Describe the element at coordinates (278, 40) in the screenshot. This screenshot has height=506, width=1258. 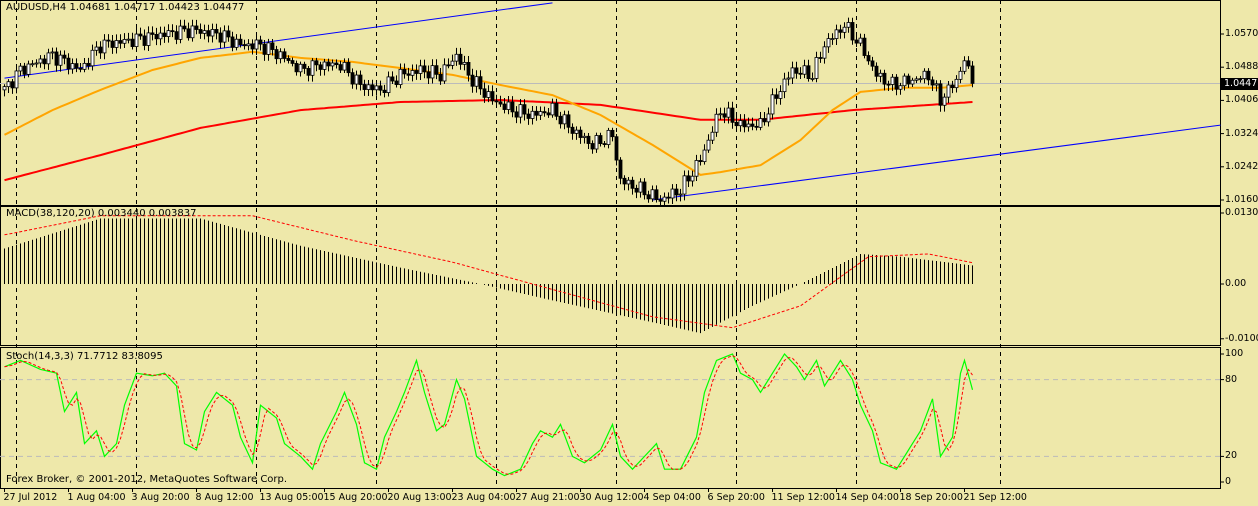
I see `trendline` at that location.